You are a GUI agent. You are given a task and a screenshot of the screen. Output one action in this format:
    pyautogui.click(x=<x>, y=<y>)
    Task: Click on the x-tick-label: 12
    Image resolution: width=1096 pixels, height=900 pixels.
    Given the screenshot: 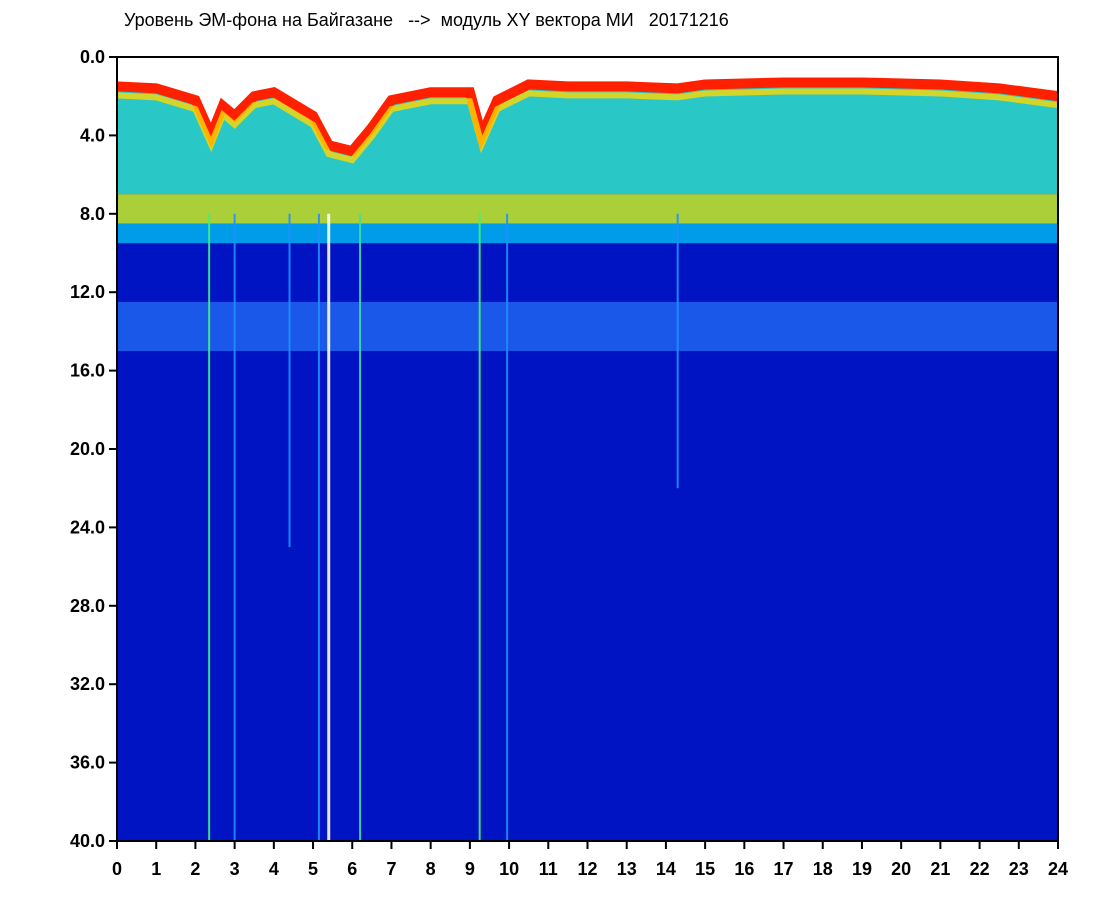 What is the action you would take?
    pyautogui.click(x=587, y=869)
    